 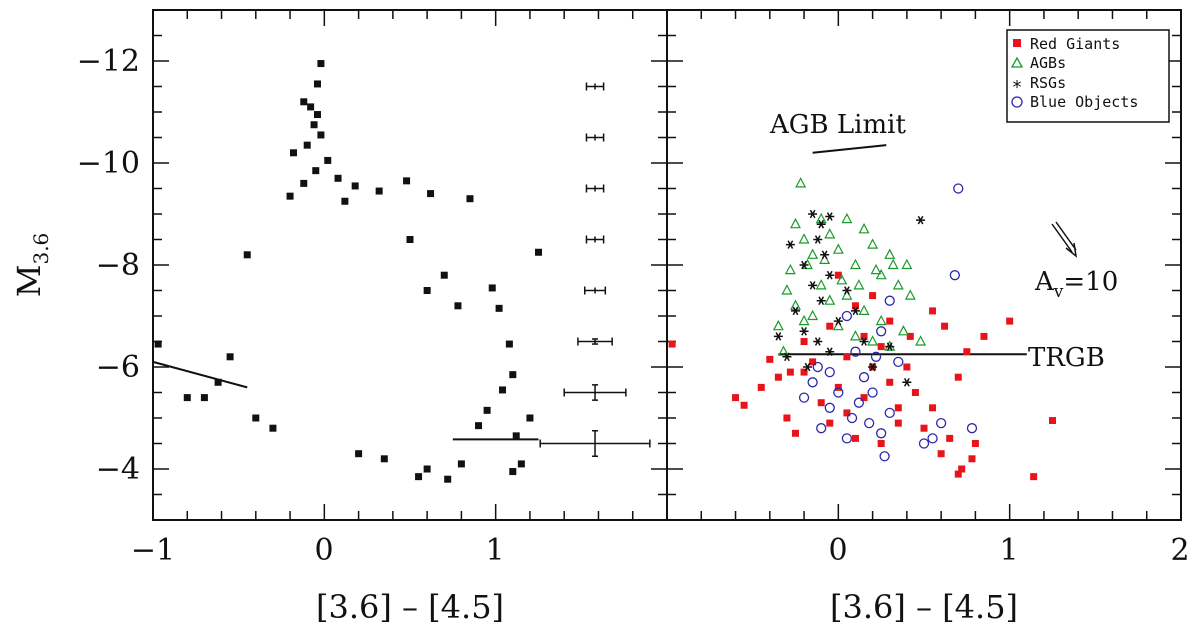 What do you see at coordinates (118, 469) in the screenshot?
I see `y-tick-label: −4` at bounding box center [118, 469].